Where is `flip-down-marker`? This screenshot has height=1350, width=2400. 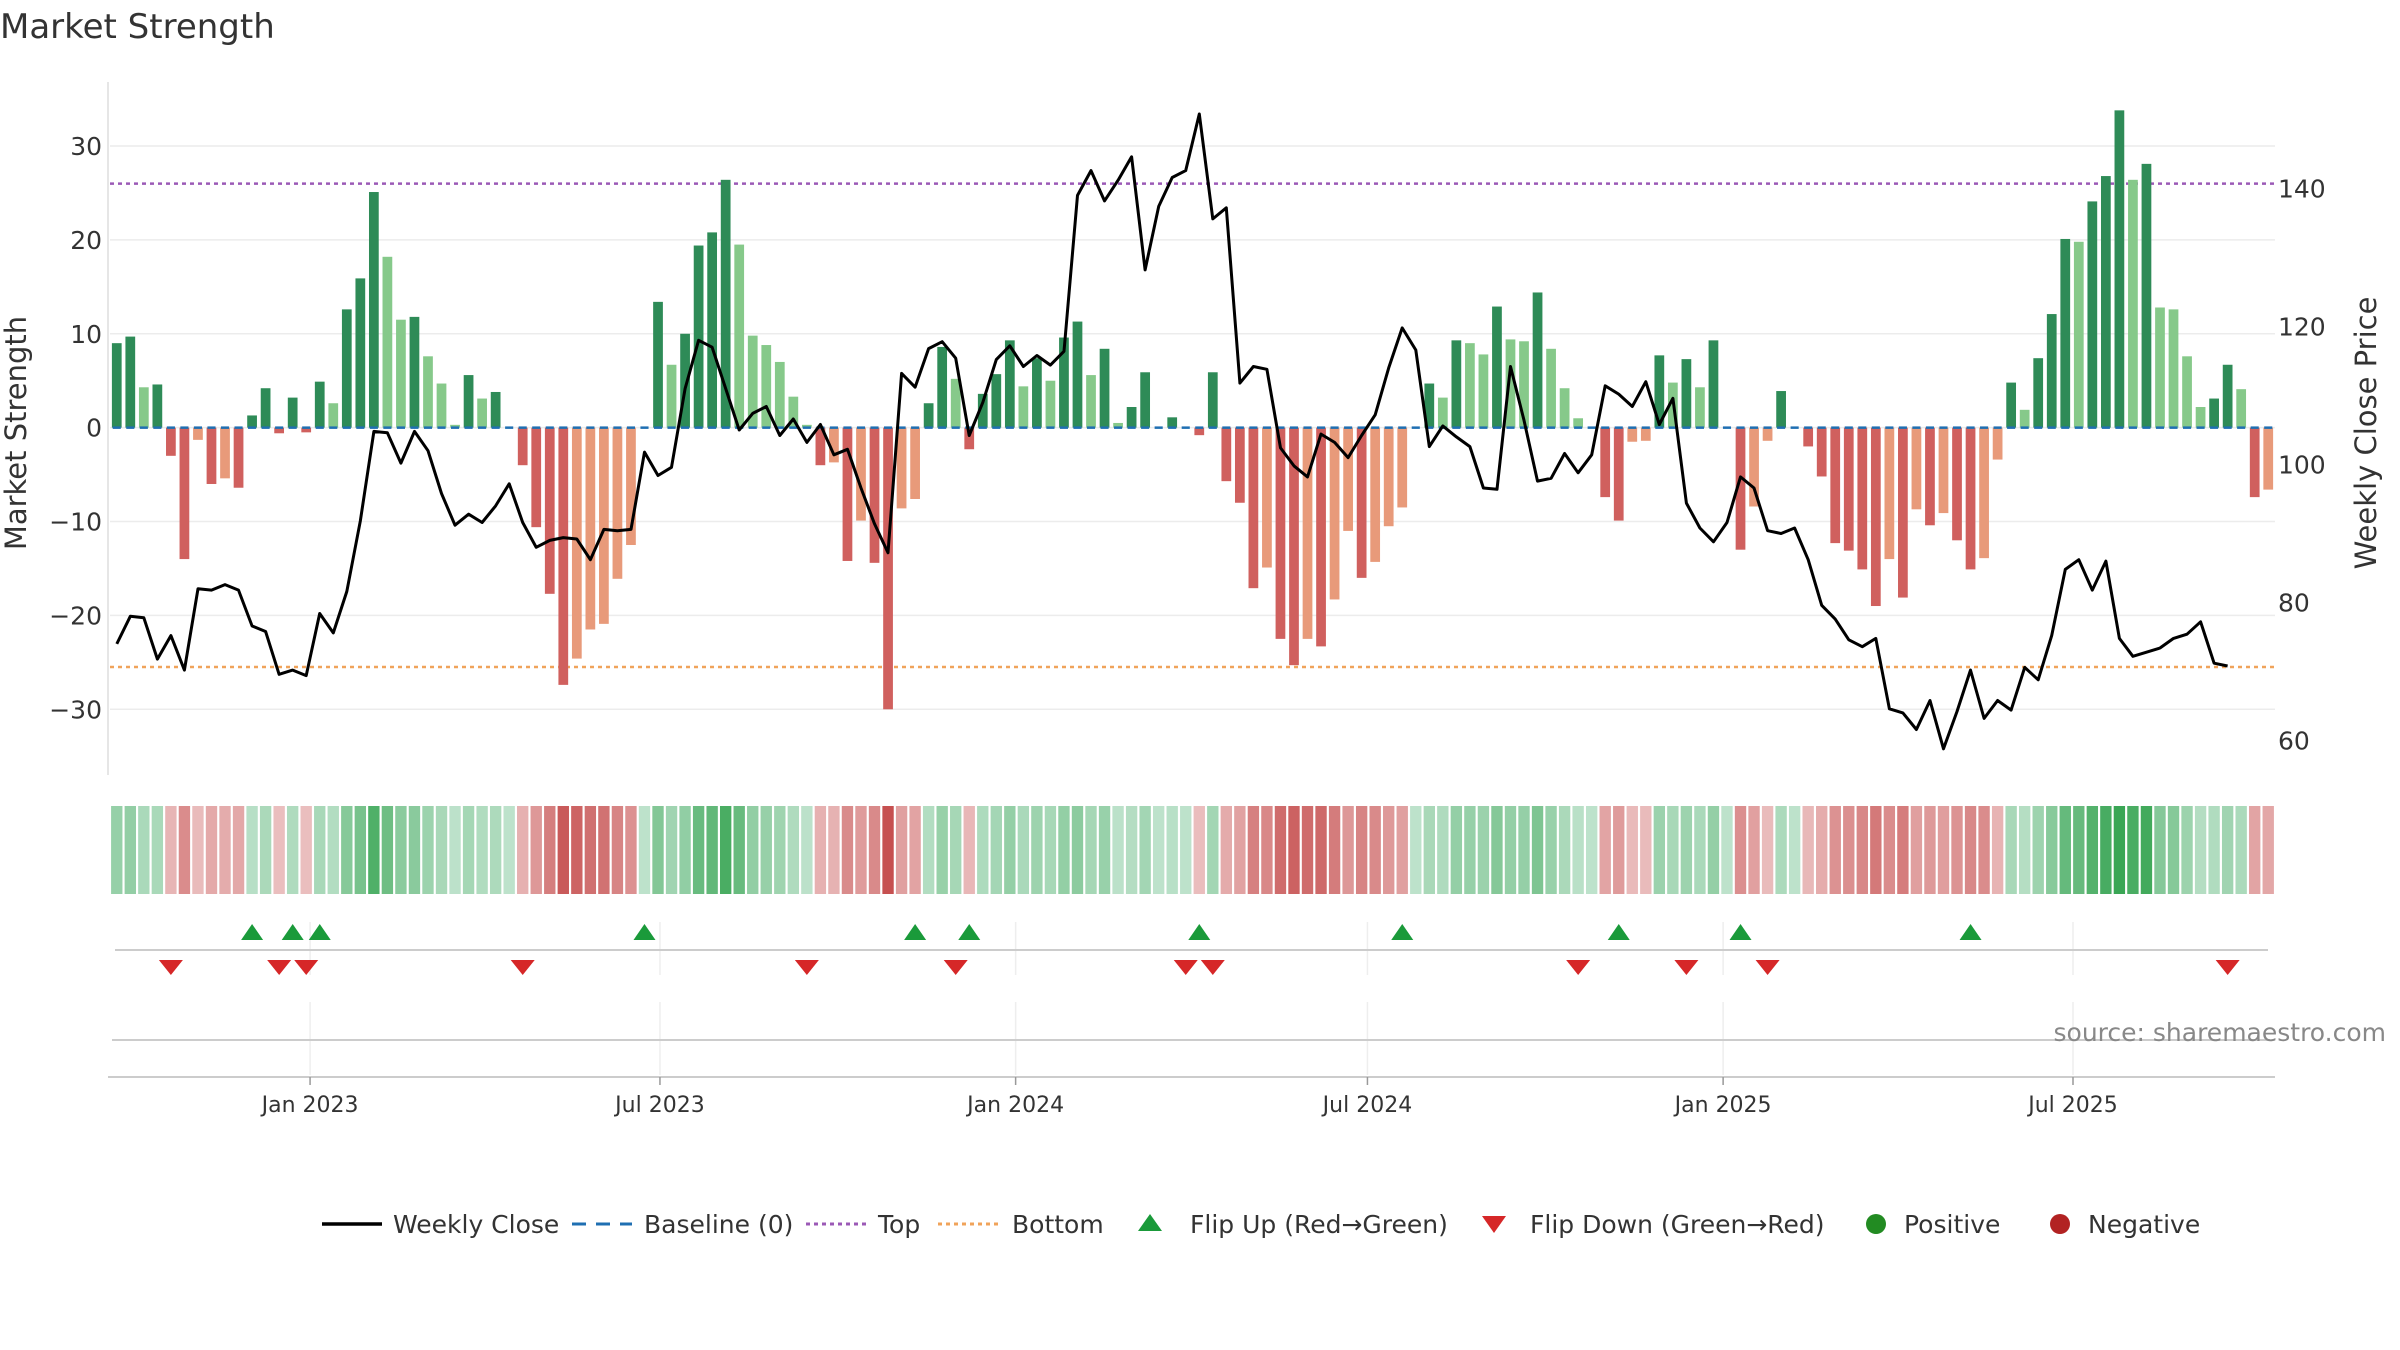 flip-down-marker is located at coordinates (1185, 967).